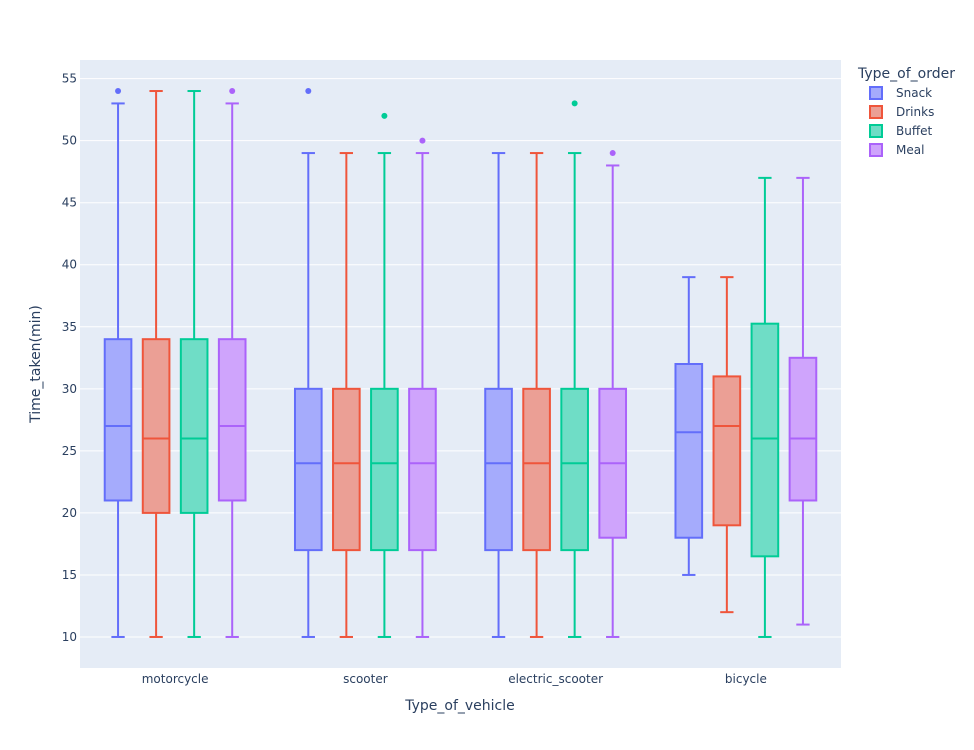  I want to click on y-tick-label: 40, so click(69, 265).